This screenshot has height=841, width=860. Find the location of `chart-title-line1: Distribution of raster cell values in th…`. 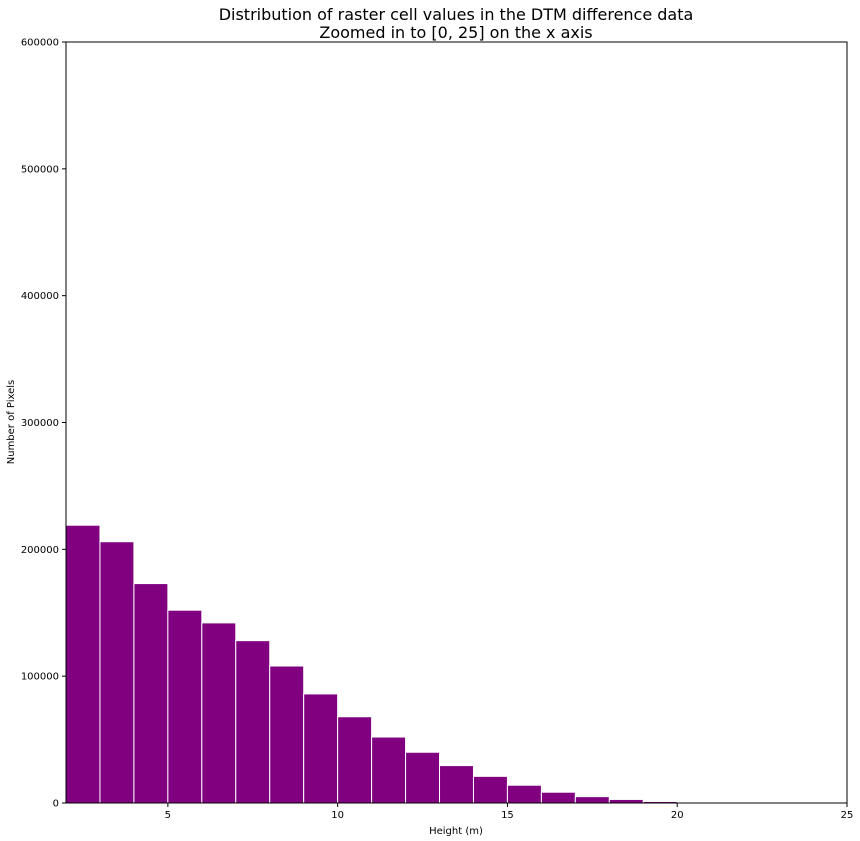

chart-title-line1: Distribution of raster cell values in th… is located at coordinates (456, 14).